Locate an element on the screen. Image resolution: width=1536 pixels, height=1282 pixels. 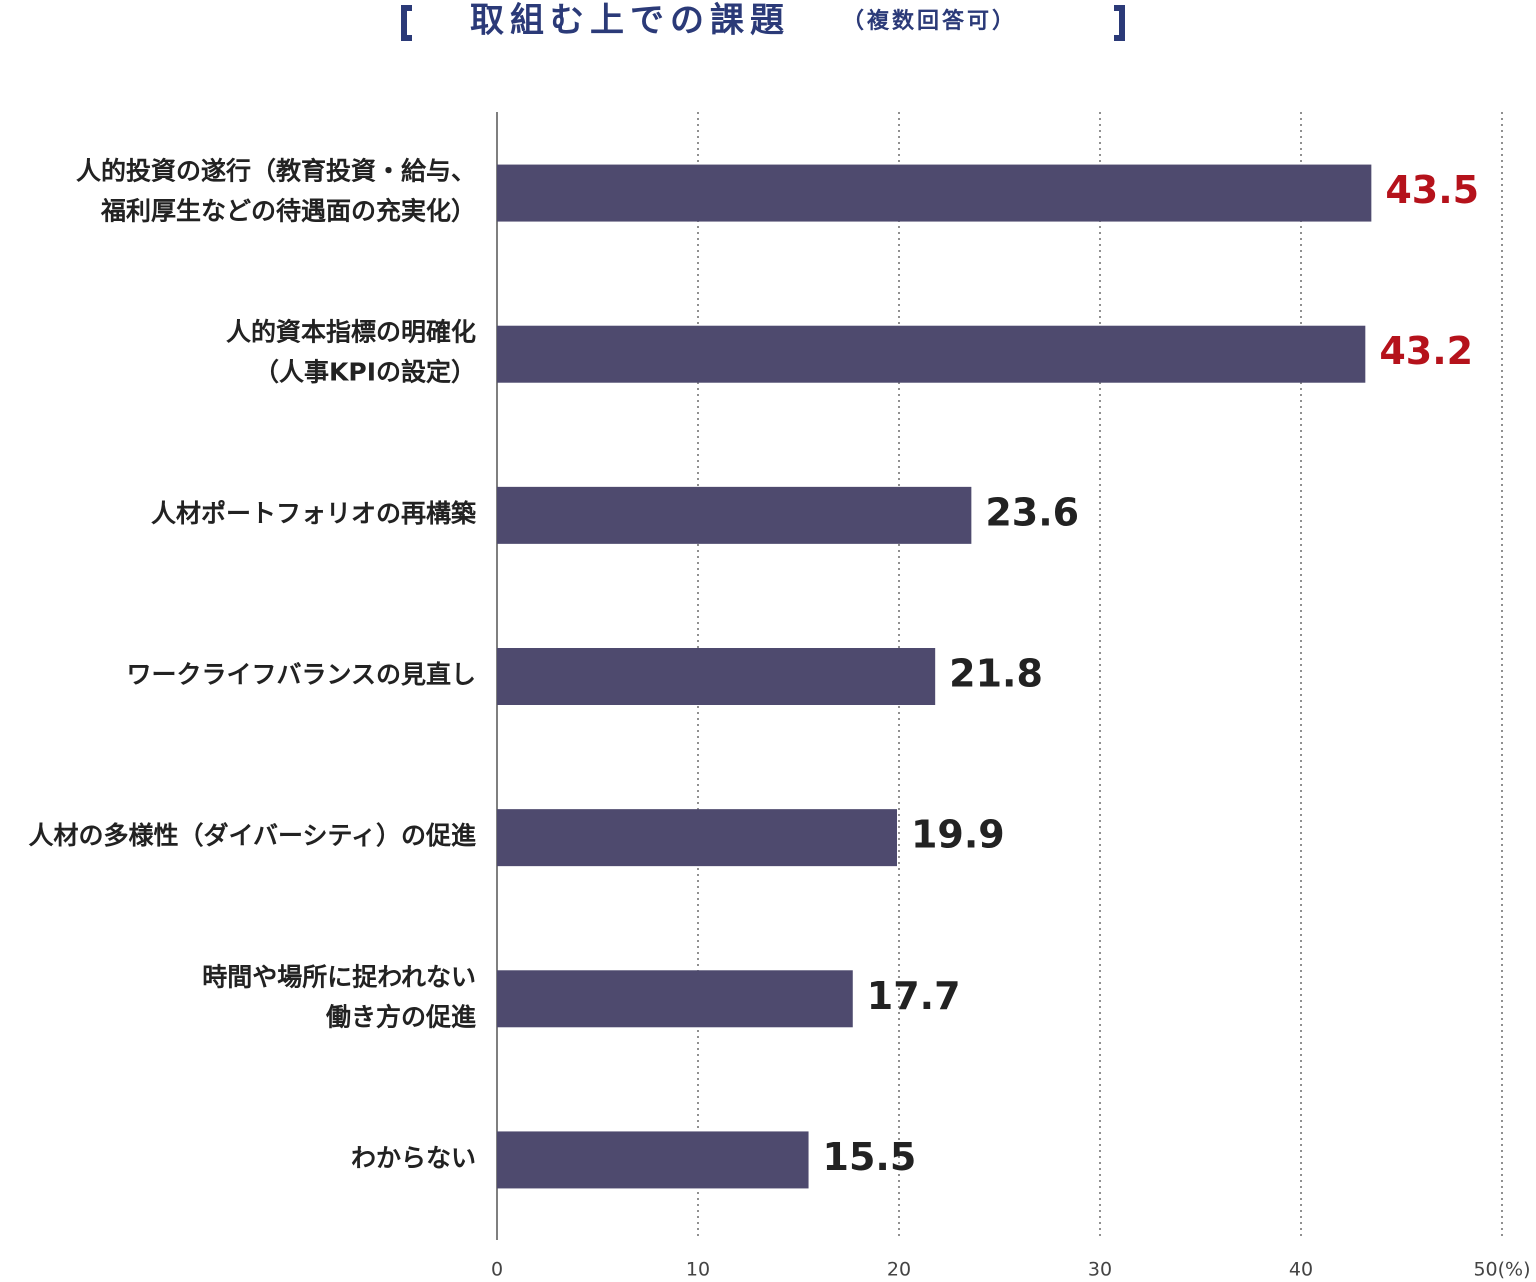
value-label: 21.8 is located at coordinates (996, 674).